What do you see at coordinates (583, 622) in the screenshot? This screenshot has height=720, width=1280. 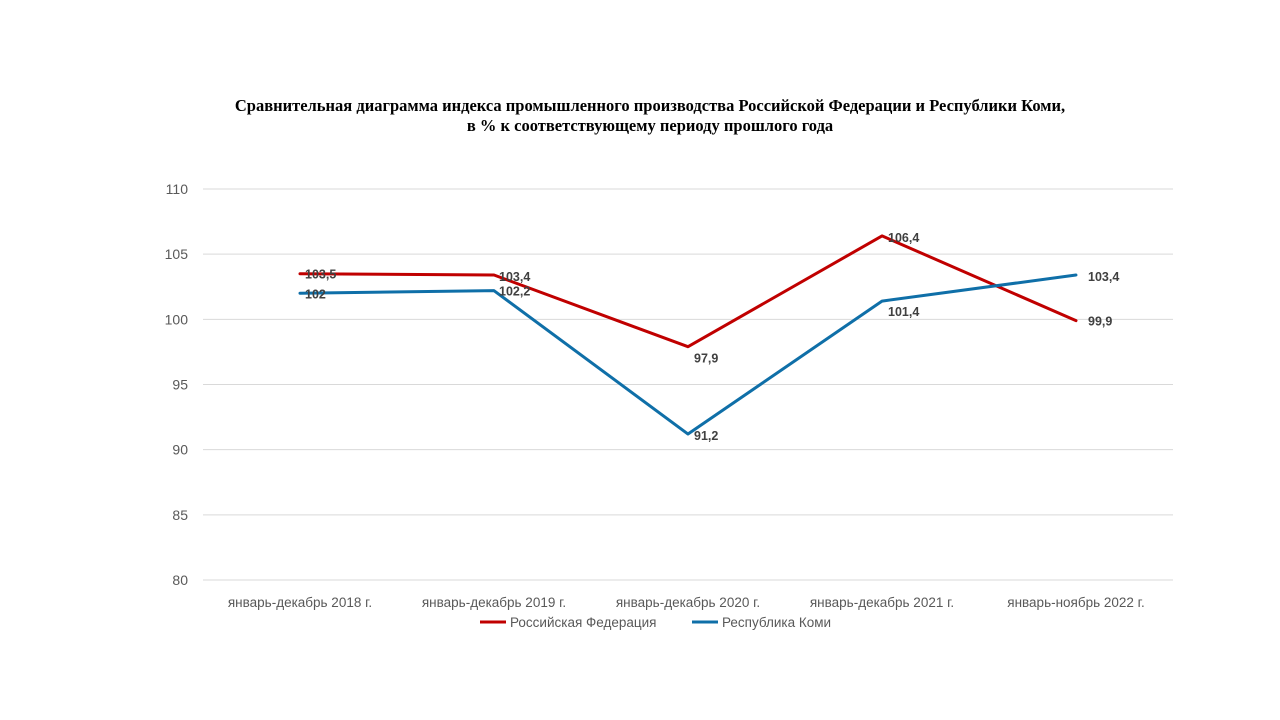 I see `legend-label-russia: Российская Федерация` at bounding box center [583, 622].